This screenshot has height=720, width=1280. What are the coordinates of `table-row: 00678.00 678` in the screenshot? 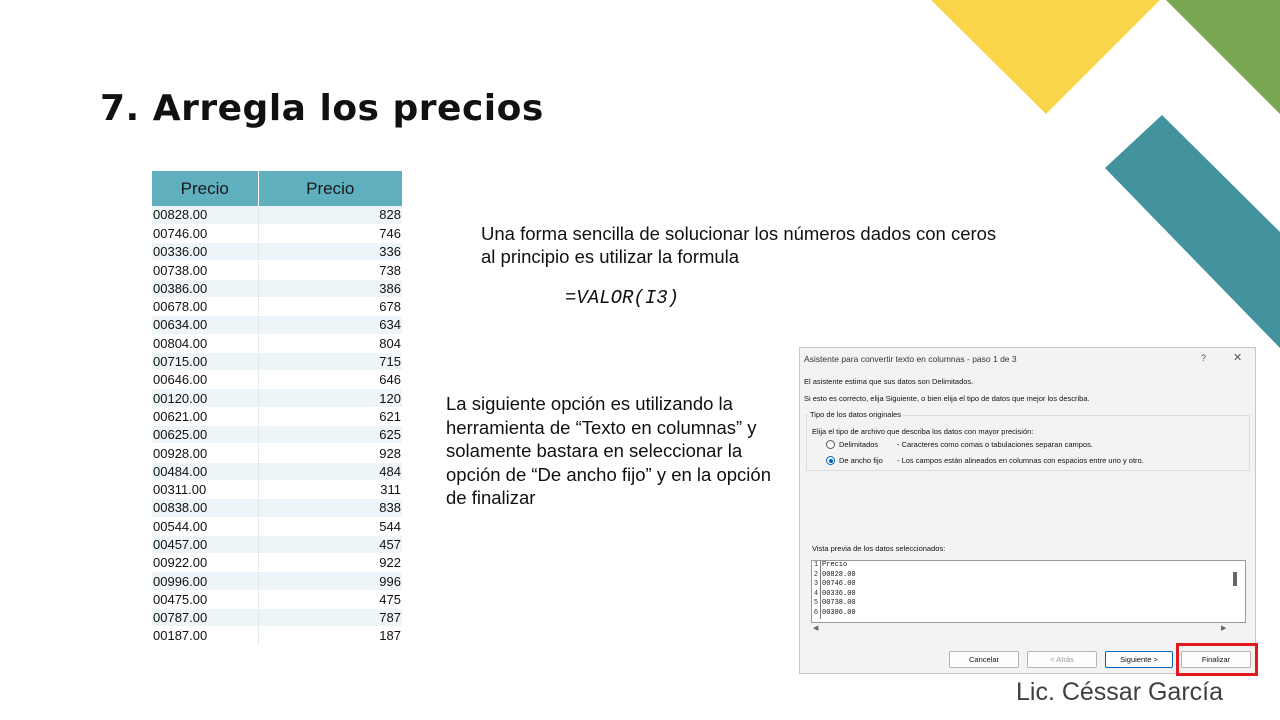 It's located at (277, 307).